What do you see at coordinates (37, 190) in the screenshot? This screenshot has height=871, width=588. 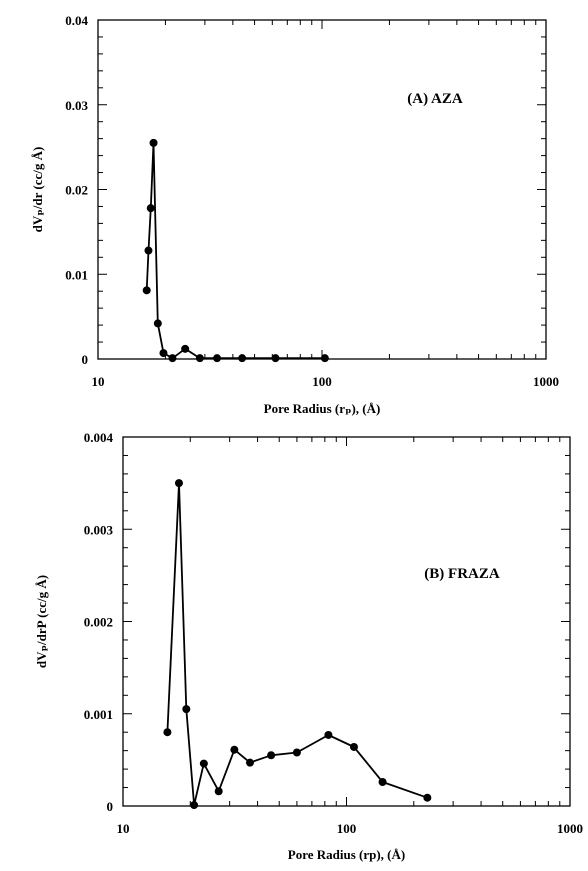 I see `panel-a-y-axis-title: dVₚ/dr (cc/g Å)` at bounding box center [37, 190].